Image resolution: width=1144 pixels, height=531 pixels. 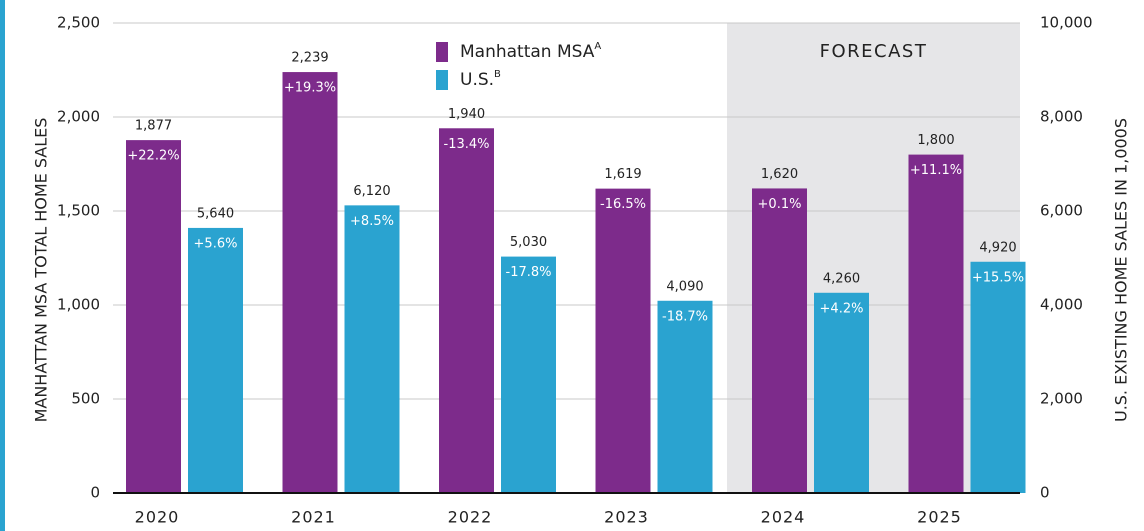 I want to click on legend-name: Manhattan MSA, so click(x=527, y=52).